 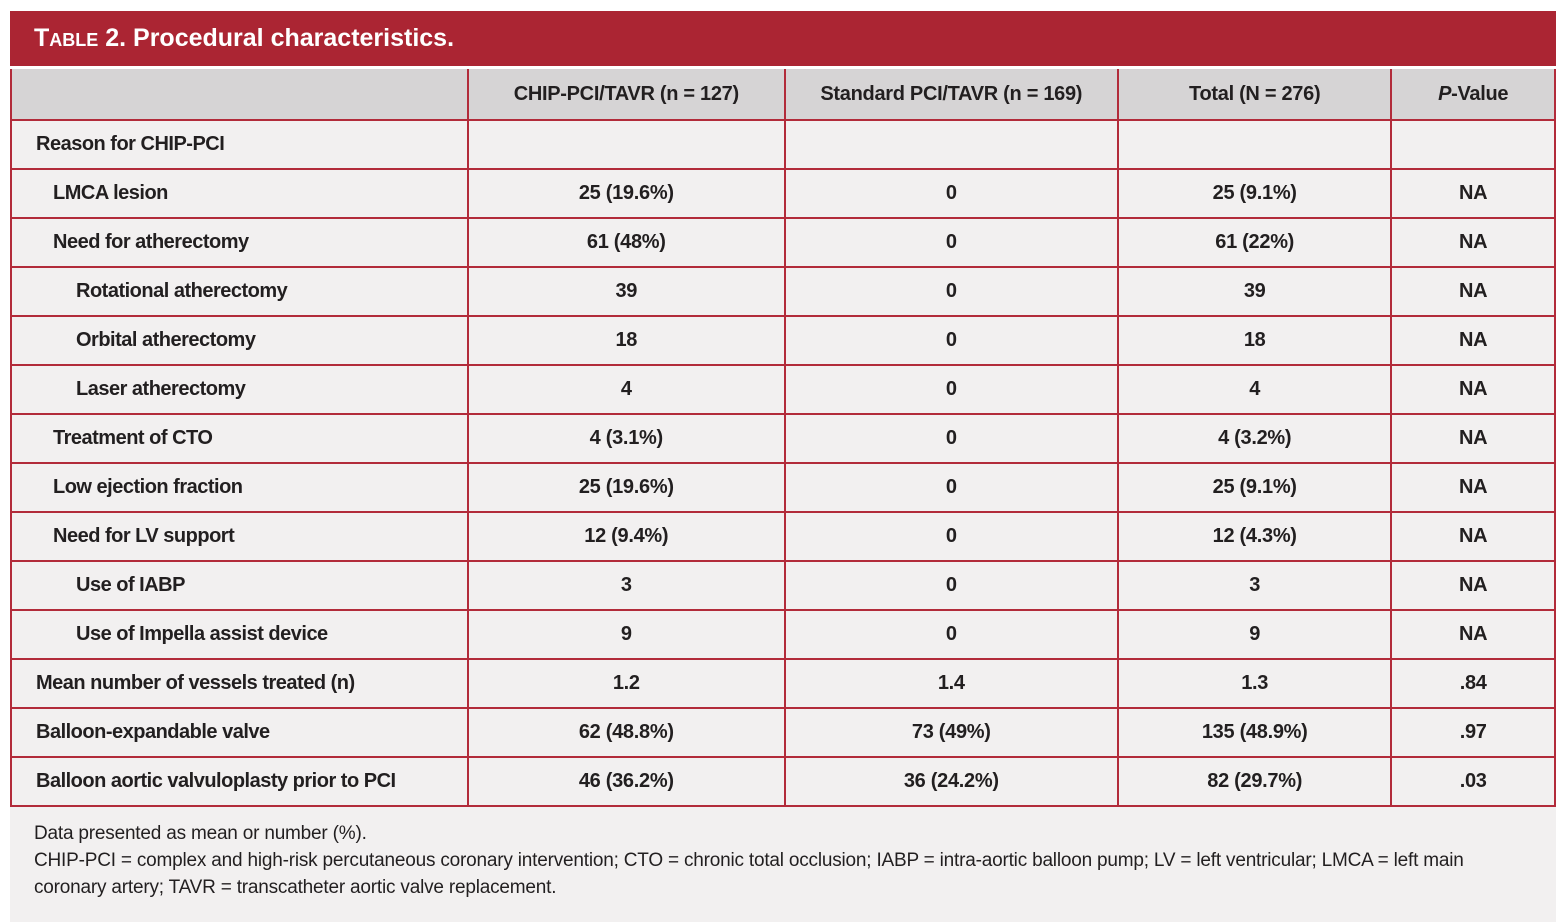 What do you see at coordinates (626, 390) in the screenshot?
I see `cell-chip: 4` at bounding box center [626, 390].